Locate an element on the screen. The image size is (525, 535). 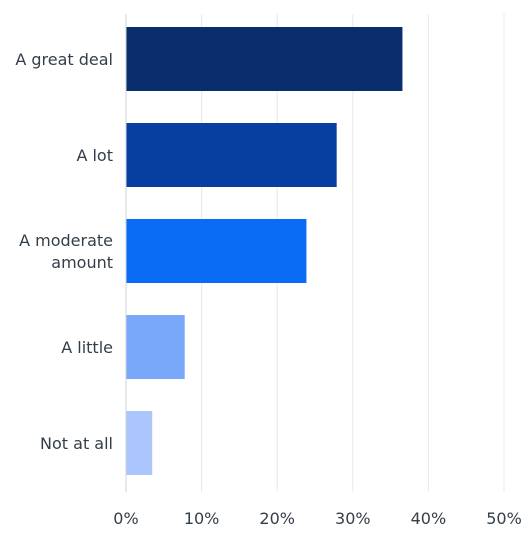
category-label: A little is located at coordinates (87, 347).